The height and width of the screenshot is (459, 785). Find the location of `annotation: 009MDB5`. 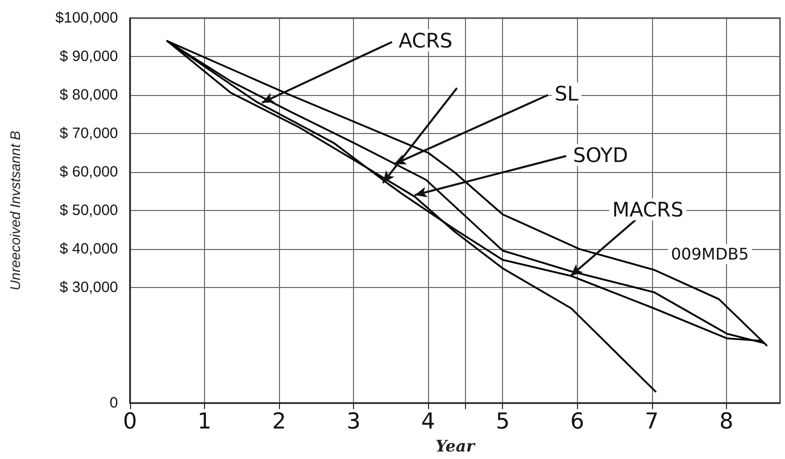

annotation: 009MDB5 is located at coordinates (710, 254).